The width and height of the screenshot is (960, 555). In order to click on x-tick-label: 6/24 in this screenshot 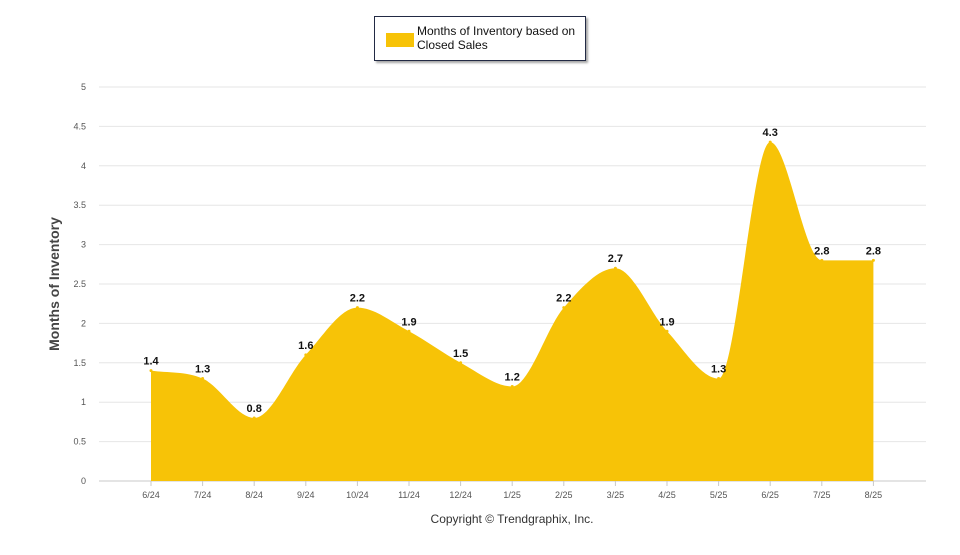, I will do `click(151, 495)`.